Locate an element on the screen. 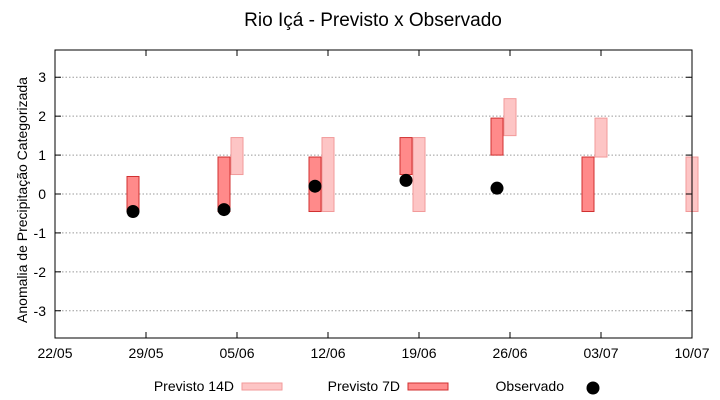  chart-title: Rio Içá - Previsto x Observado is located at coordinates (373, 20).